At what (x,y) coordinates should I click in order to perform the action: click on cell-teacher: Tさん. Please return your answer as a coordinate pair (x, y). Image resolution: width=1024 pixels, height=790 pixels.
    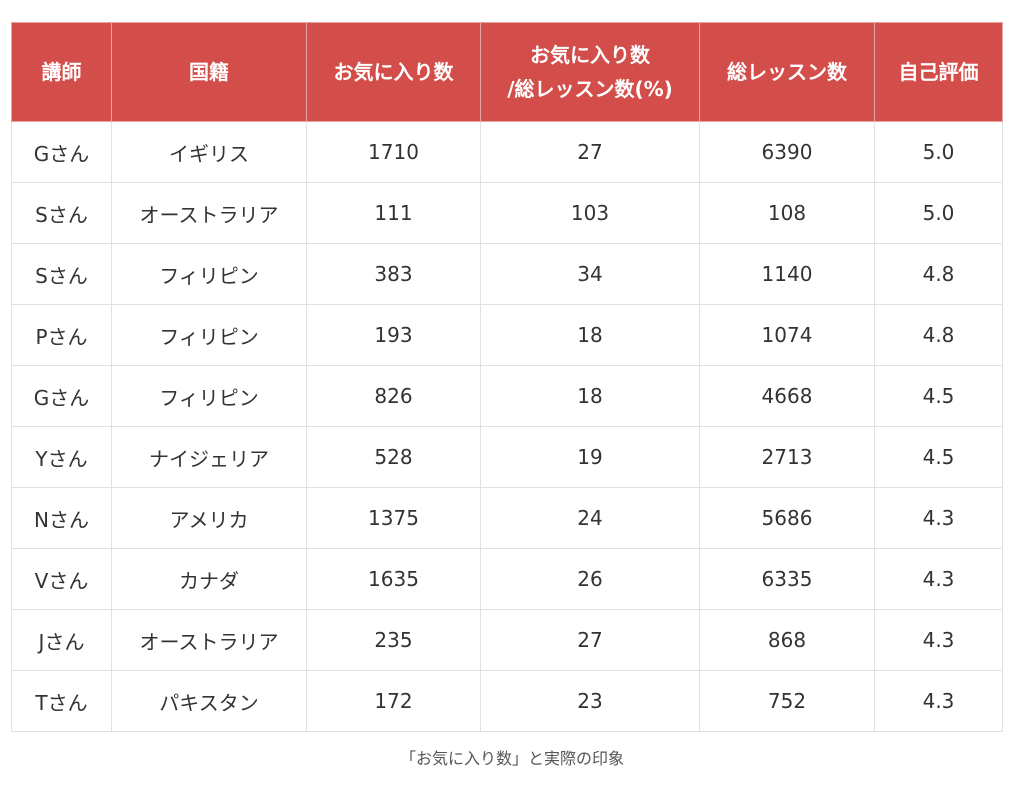
    Looking at the image, I should click on (61, 701).